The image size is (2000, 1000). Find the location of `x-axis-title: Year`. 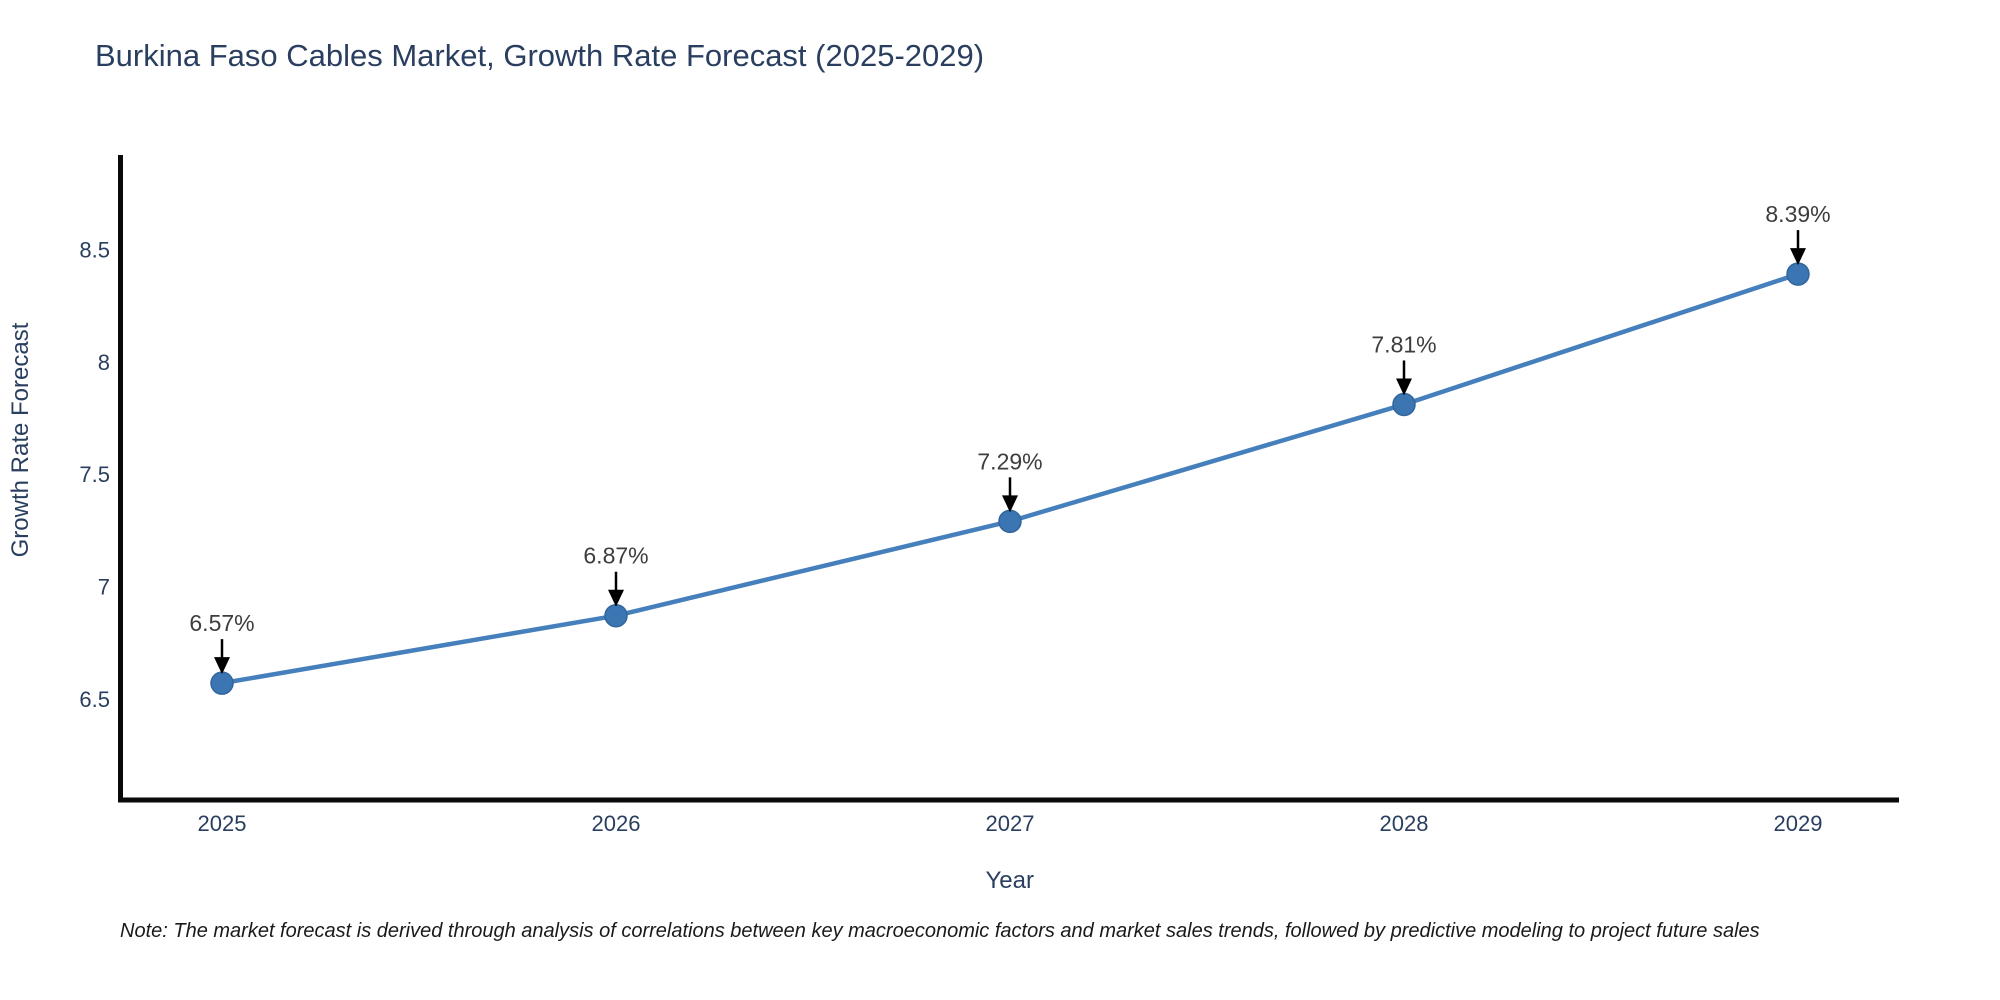

x-axis-title: Year is located at coordinates (1010, 880).